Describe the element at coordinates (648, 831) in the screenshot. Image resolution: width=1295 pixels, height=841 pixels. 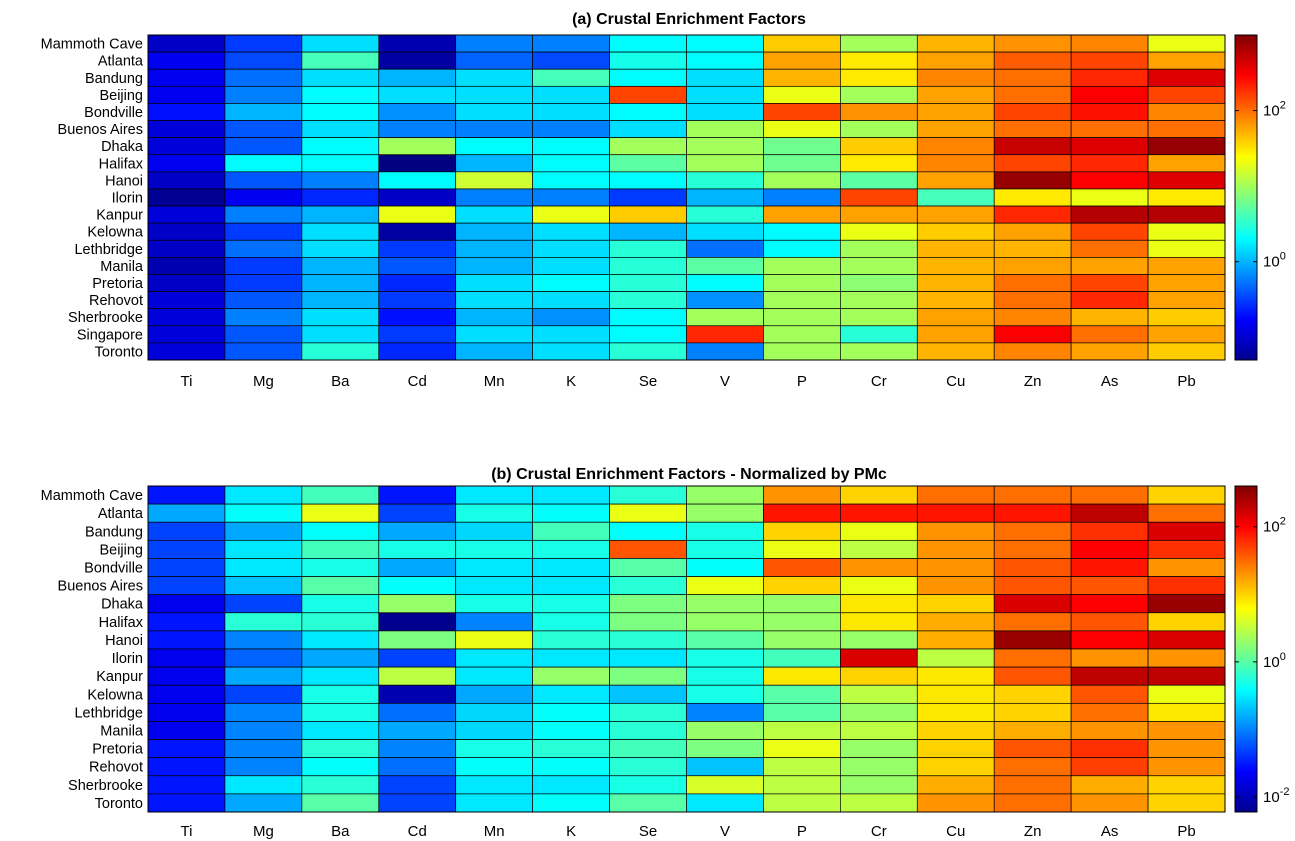
I see `column-label: Se` at that location.